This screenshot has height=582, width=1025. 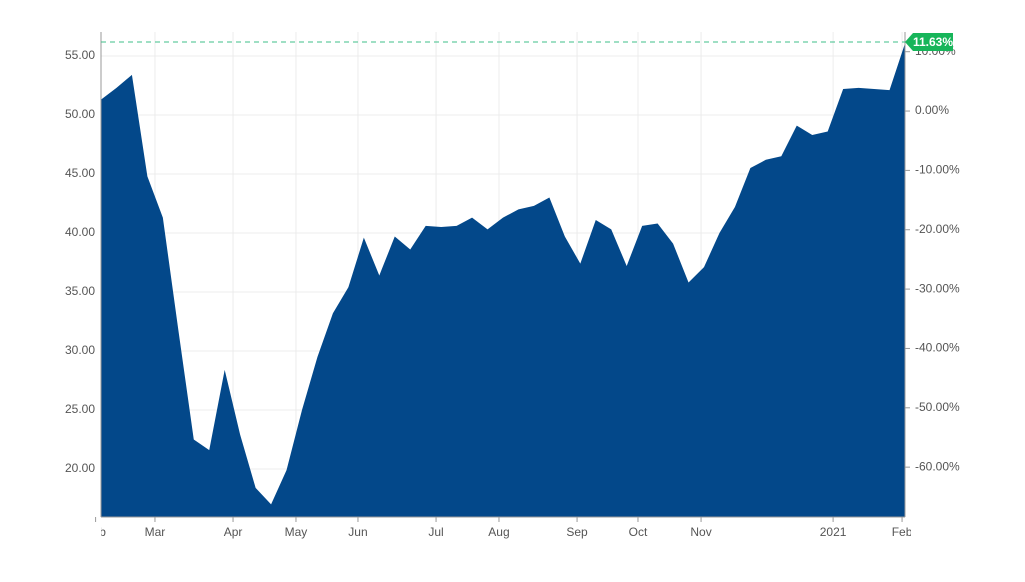 What do you see at coordinates (700, 532) in the screenshot?
I see `x-tick-label: Nov` at bounding box center [700, 532].